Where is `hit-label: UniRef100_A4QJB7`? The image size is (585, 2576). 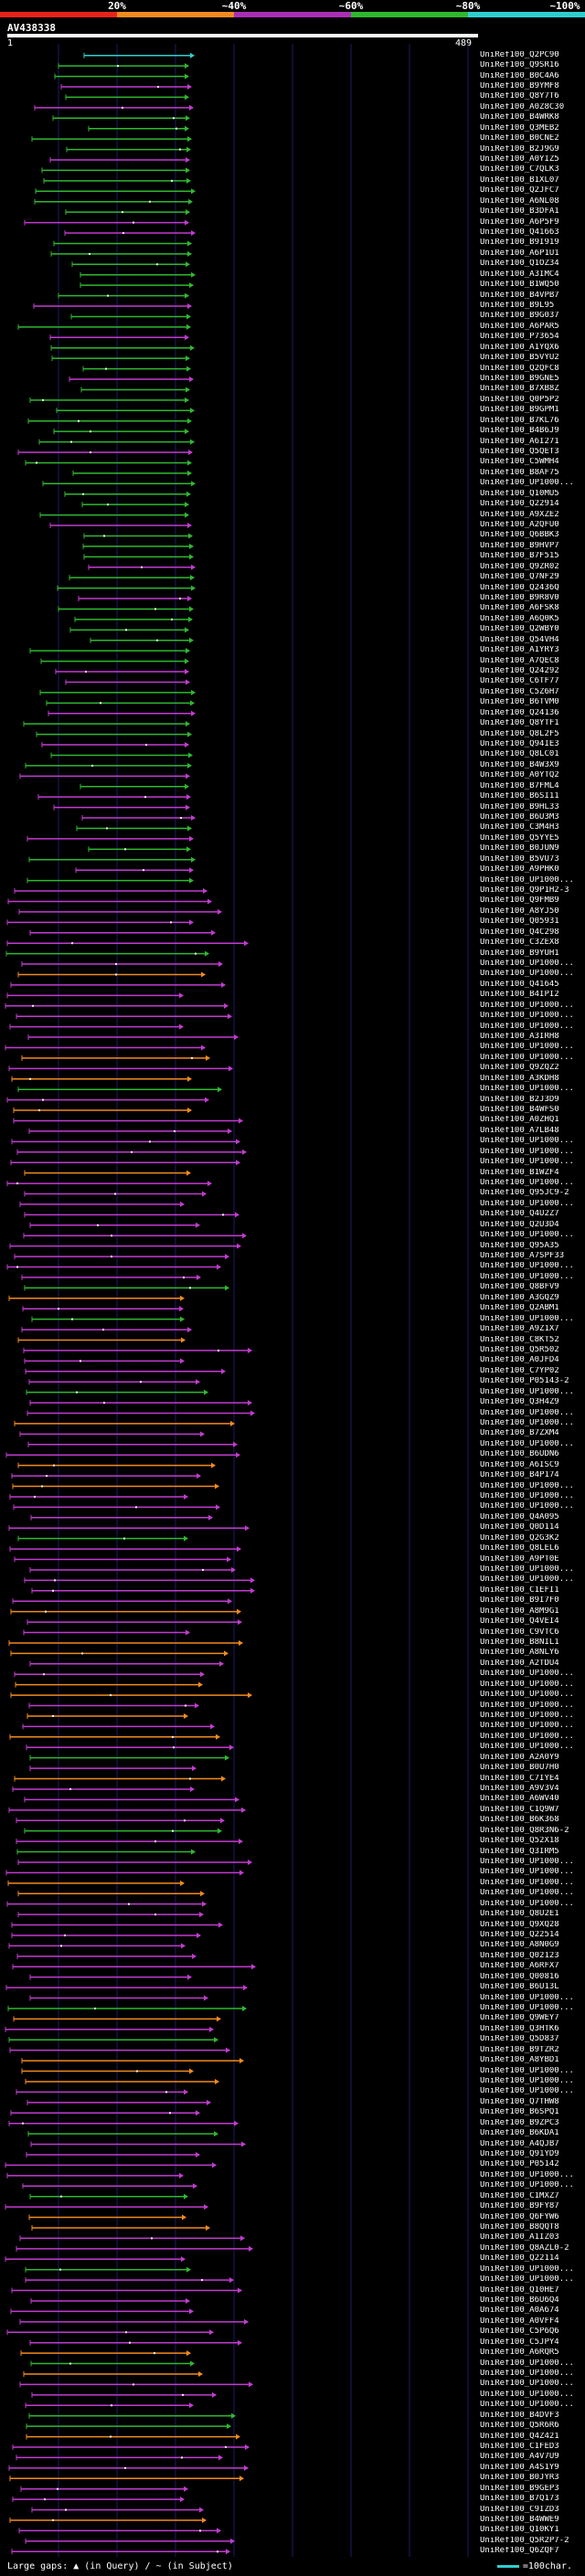 hit-label: UniRef100_A4QJB7 is located at coordinates (519, 2143).